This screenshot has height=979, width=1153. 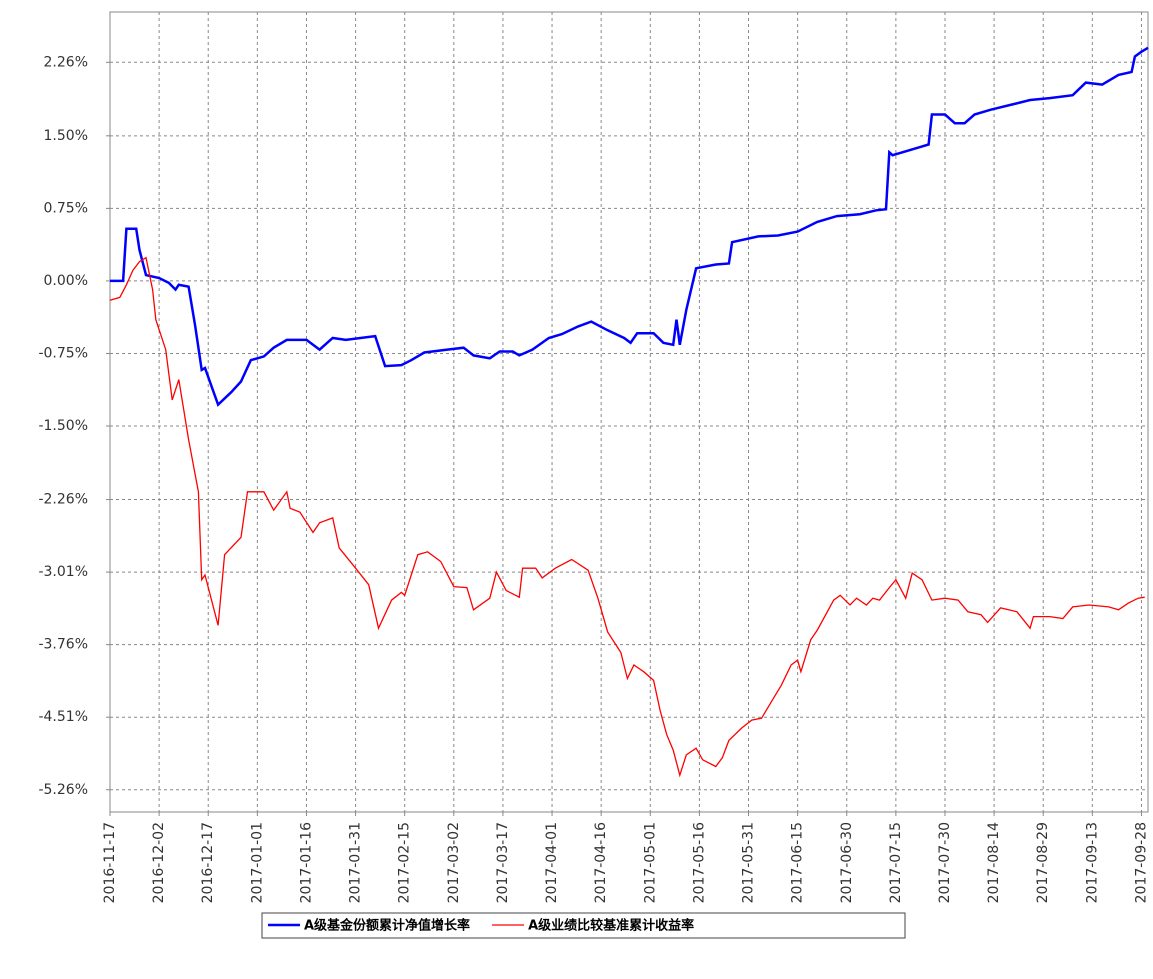 What do you see at coordinates (1141, 862) in the screenshot?
I see `x-tick-label: 2017-09-28` at bounding box center [1141, 862].